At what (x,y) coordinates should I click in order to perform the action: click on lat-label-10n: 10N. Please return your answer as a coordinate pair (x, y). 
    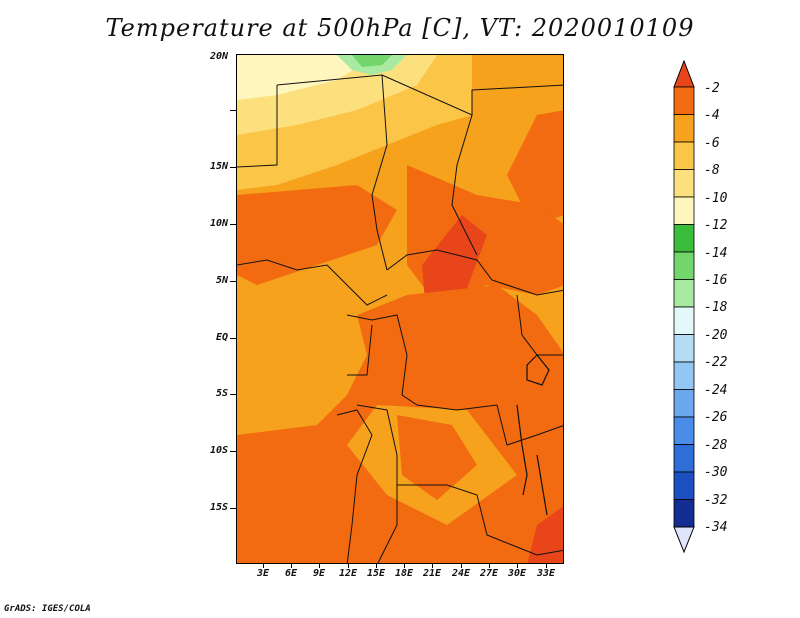
    Looking at the image, I should click on (218, 223).